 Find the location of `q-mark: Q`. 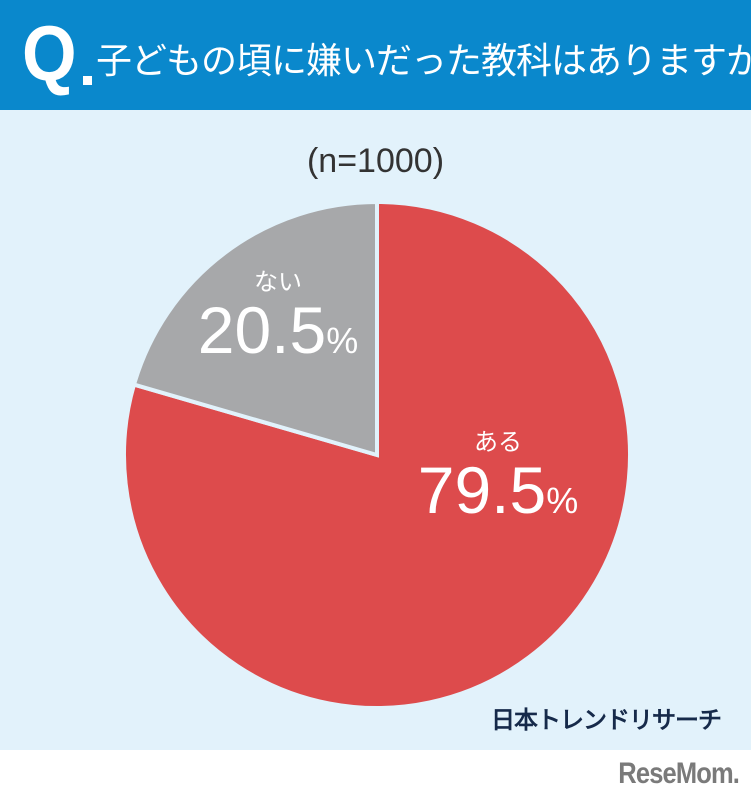

q-mark: Q is located at coordinates (49, 53).